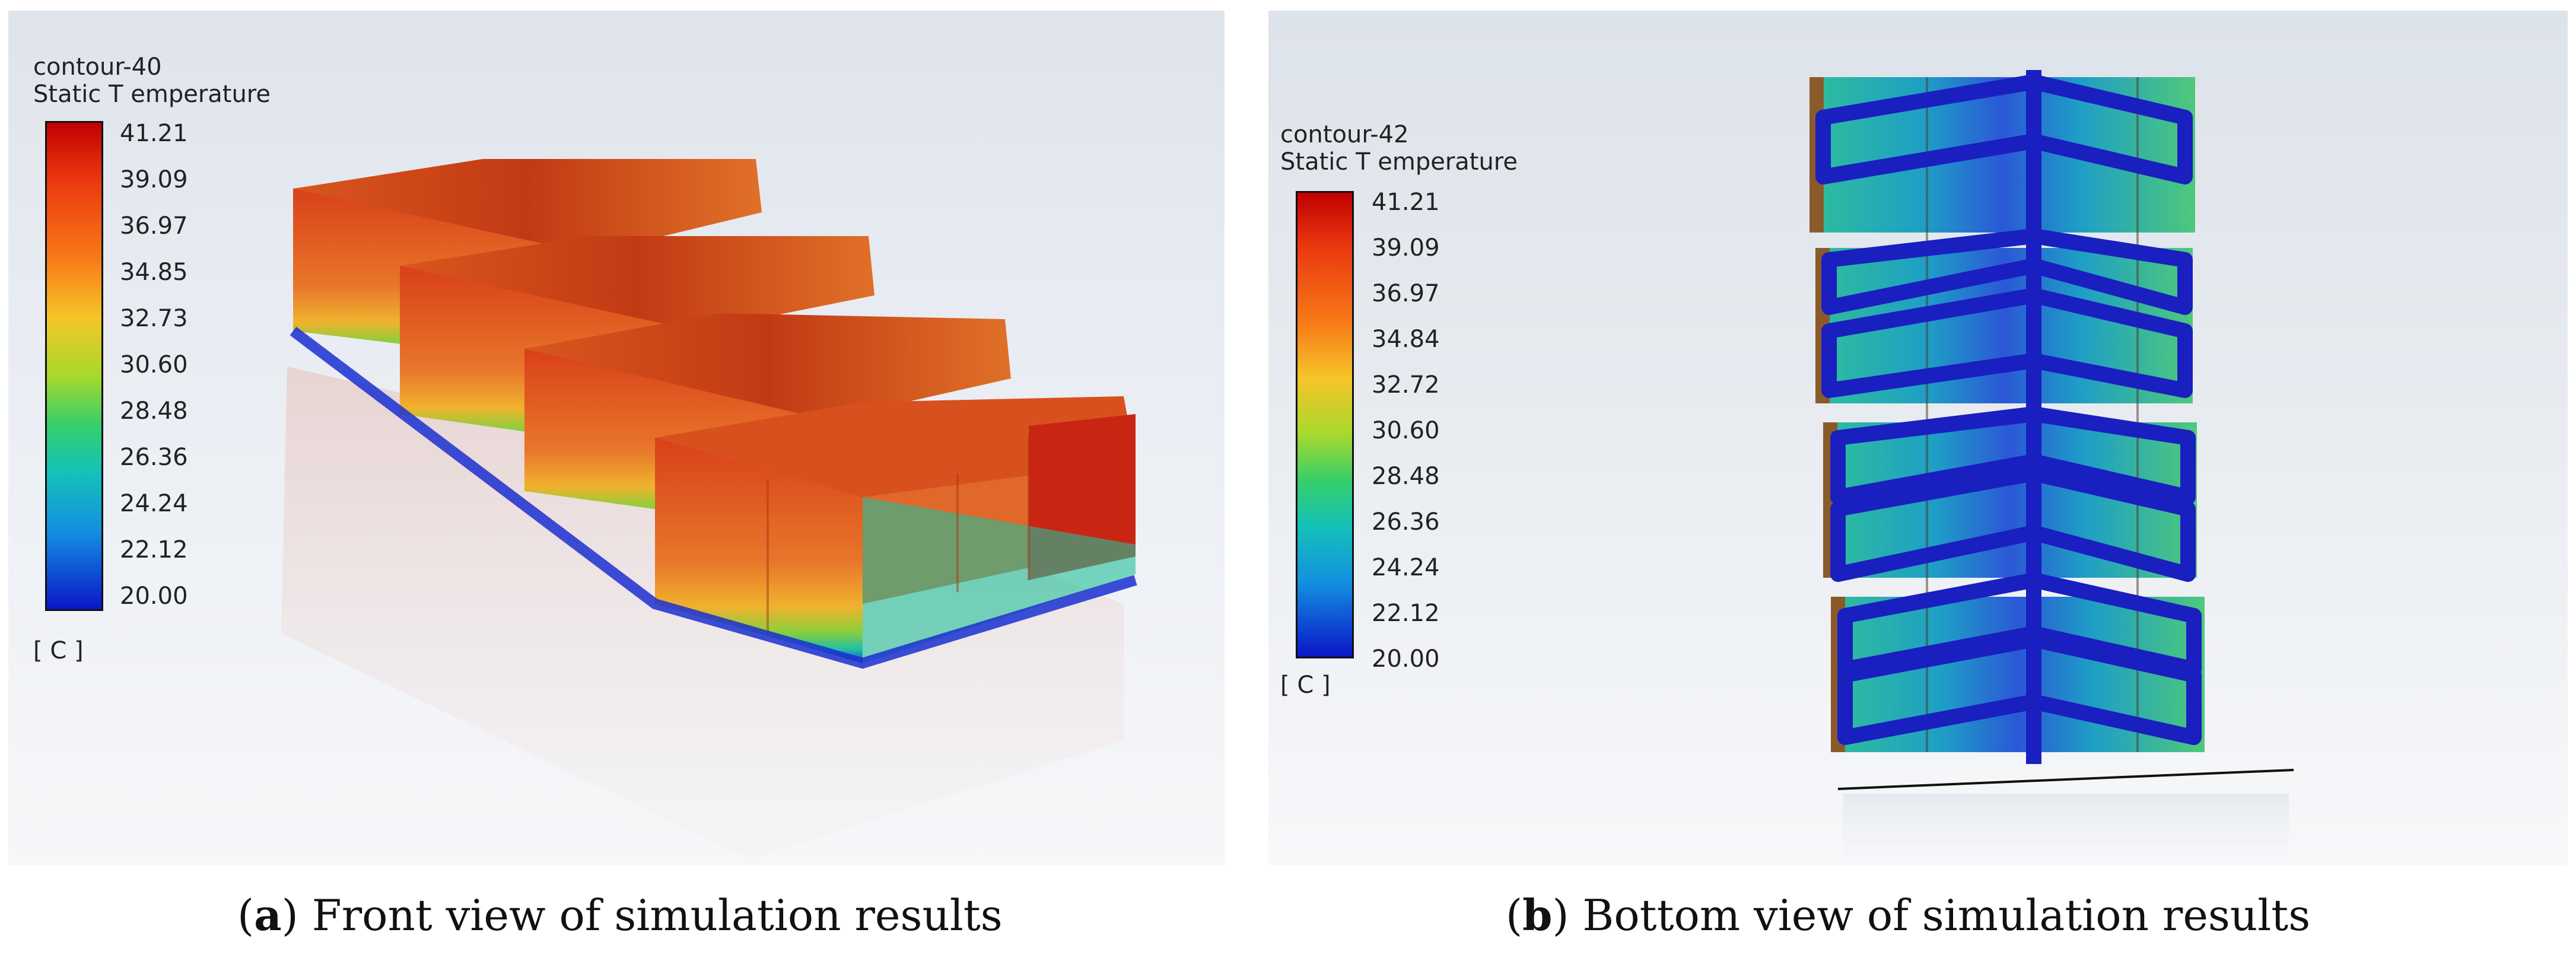 This screenshot has width=2576, height=958. I want to click on caption-text: Front view of simulation results, so click(650, 915).